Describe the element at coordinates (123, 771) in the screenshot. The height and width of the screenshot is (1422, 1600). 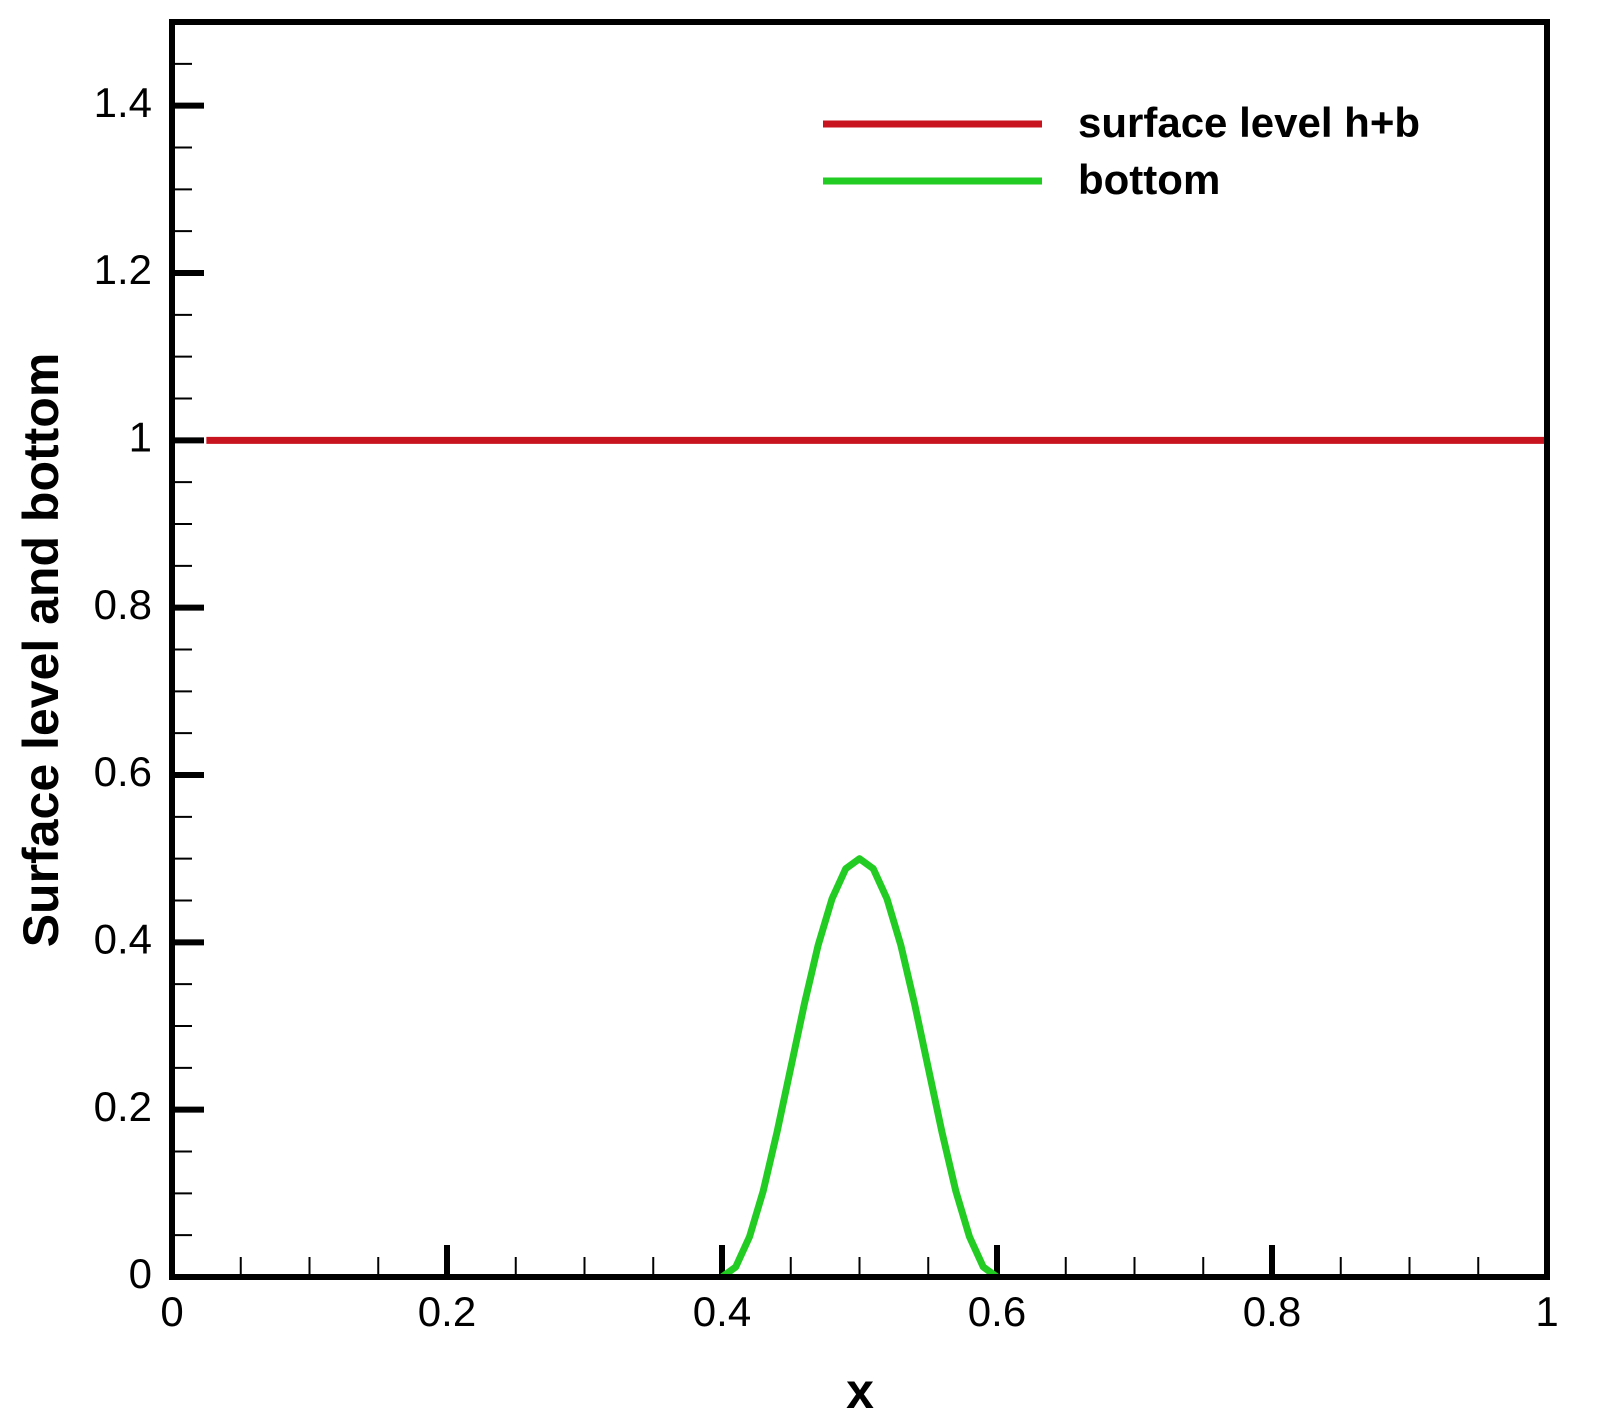
I see `y-tick-label: 0.6` at that location.